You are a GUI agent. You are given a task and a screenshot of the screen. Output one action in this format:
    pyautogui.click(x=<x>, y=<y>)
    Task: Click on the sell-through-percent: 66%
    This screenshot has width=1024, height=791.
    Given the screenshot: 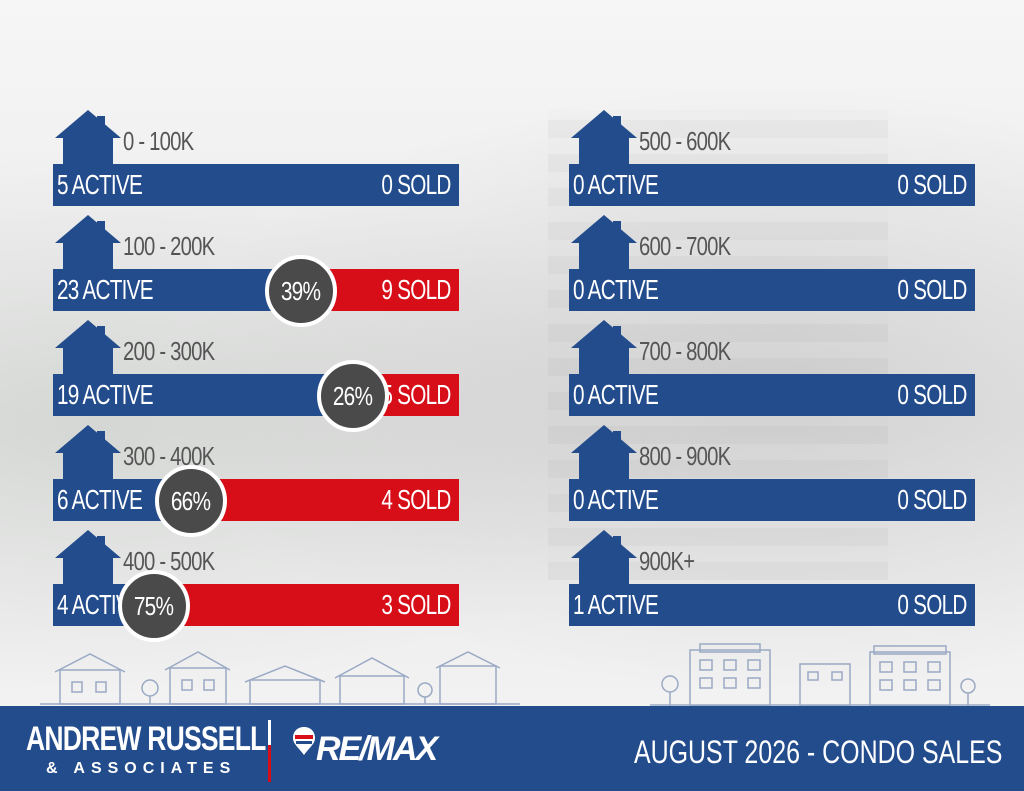 What is the action you would take?
    pyautogui.click(x=191, y=500)
    